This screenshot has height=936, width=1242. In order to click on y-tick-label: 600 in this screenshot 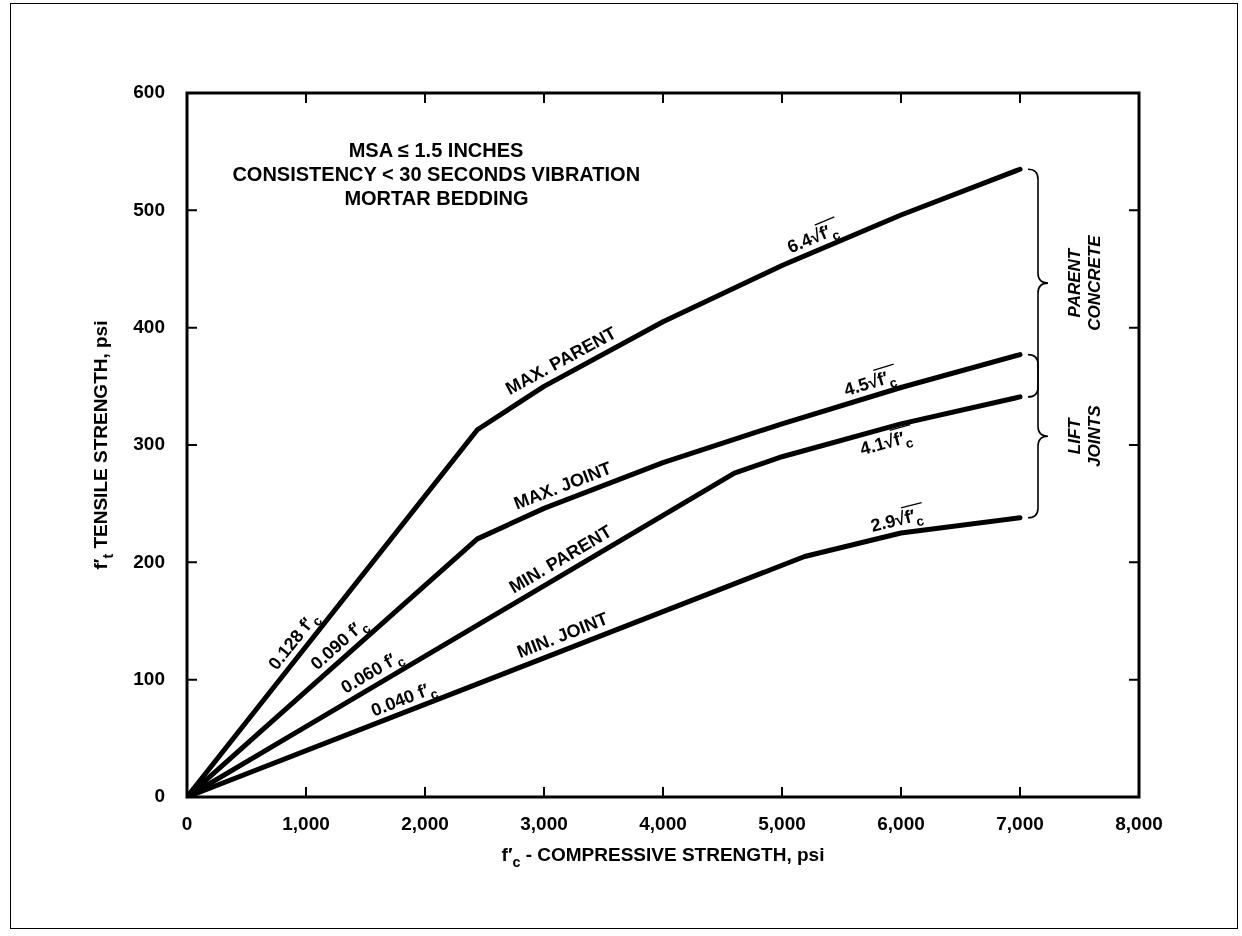, I will do `click(149, 92)`.